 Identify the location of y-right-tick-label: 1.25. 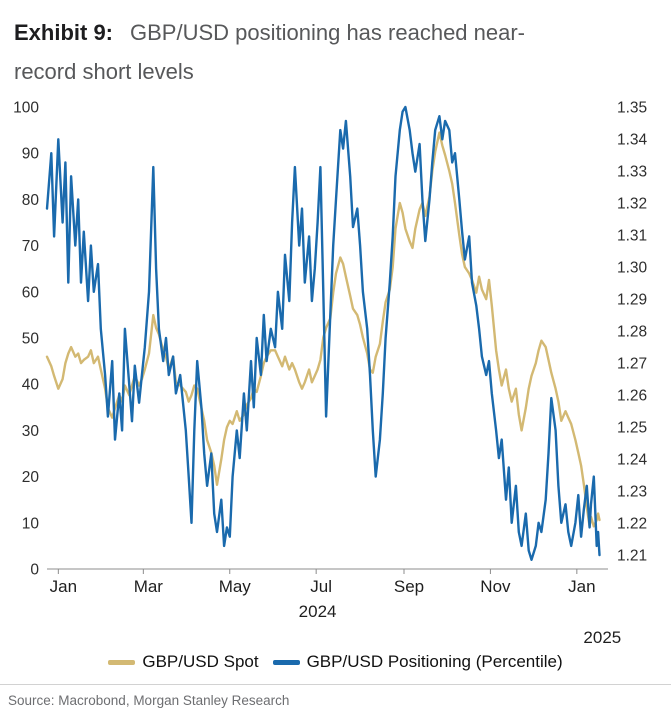
(632, 428).